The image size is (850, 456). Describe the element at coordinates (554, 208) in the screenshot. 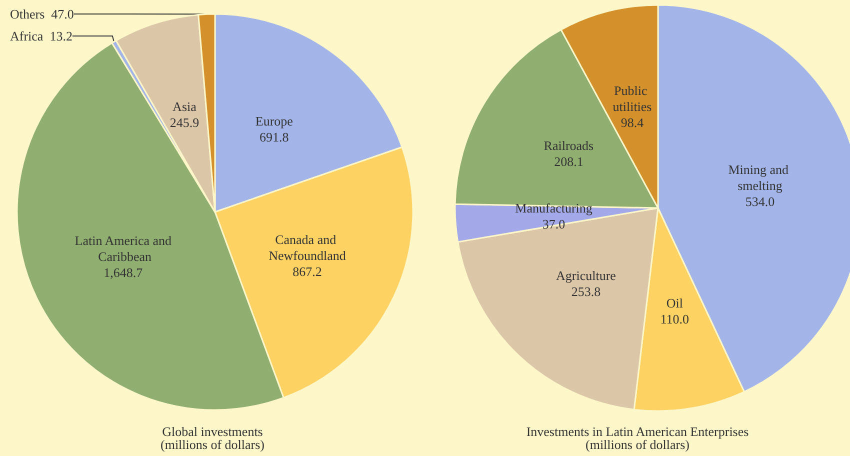

I see `slice-label: Manufacturing` at that location.